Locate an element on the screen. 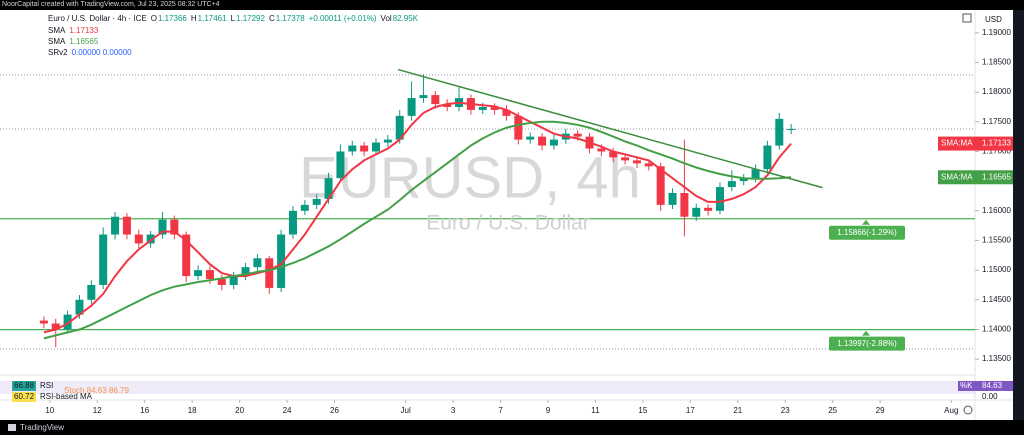  symbol: Euro / U.S. Dollar · 4h · ICE is located at coordinates (97, 18).